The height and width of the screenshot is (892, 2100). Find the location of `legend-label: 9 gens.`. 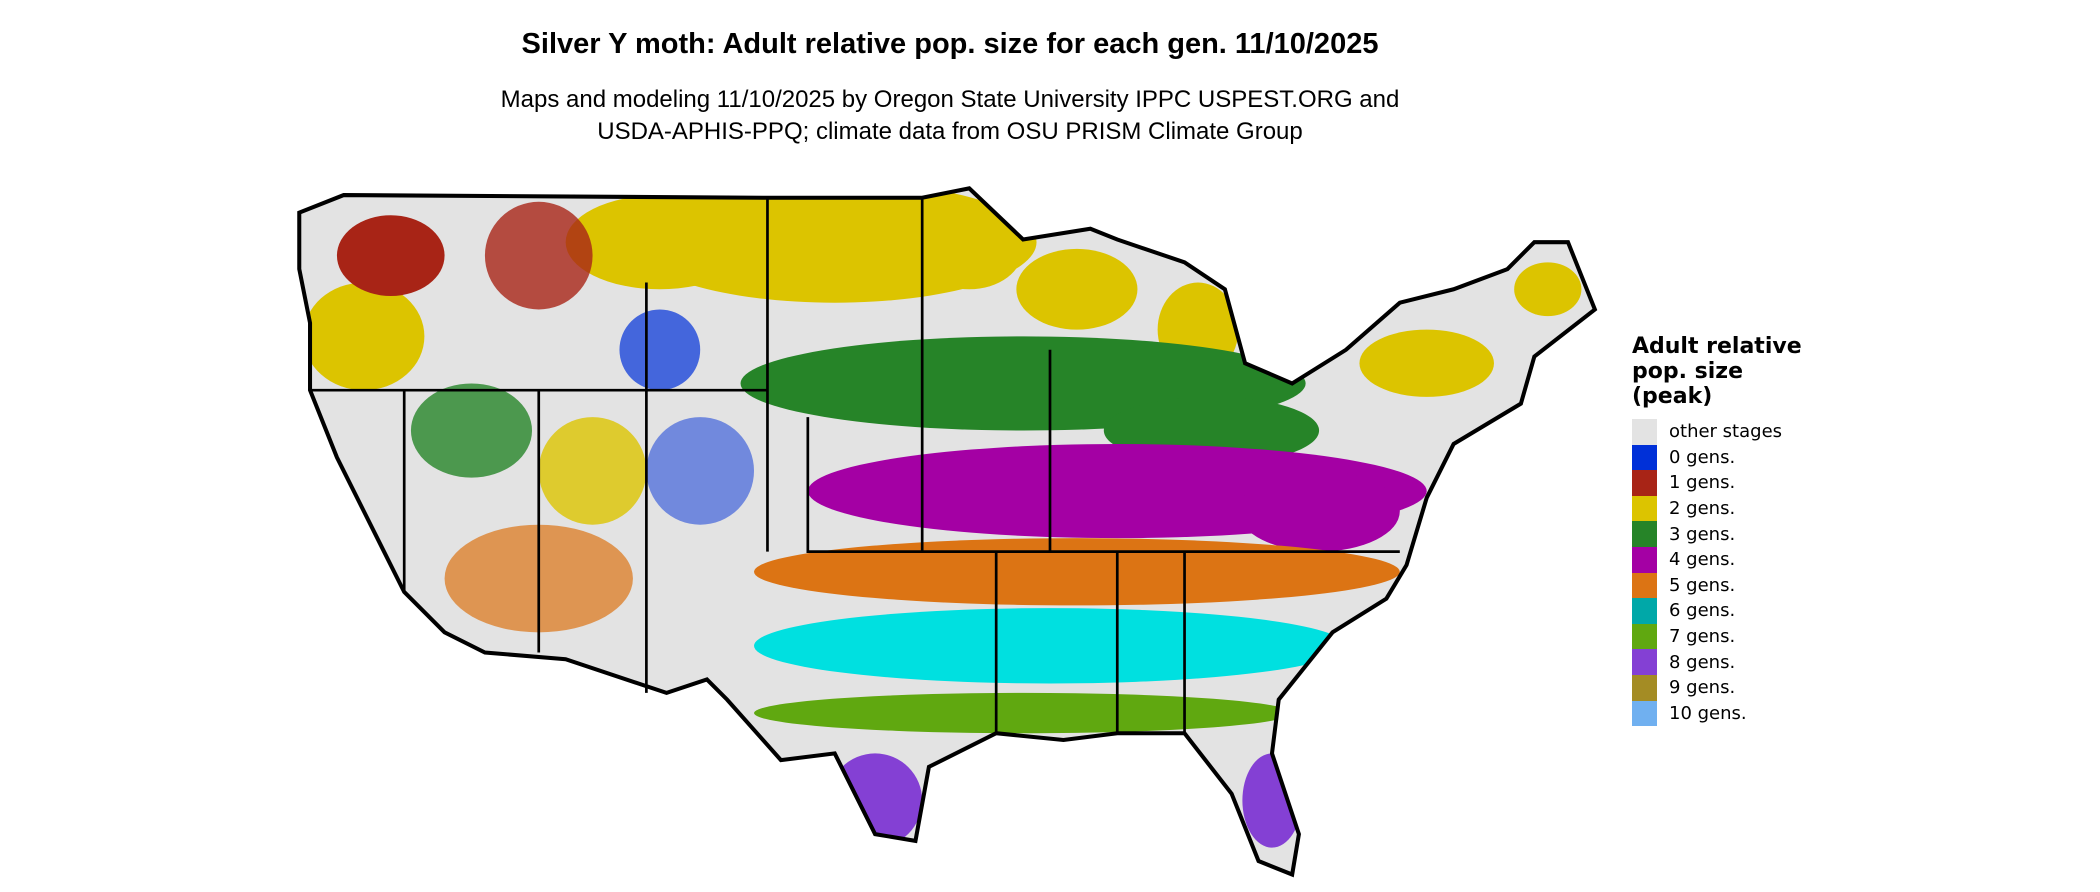

legend-label: 9 gens. is located at coordinates (1702, 688).